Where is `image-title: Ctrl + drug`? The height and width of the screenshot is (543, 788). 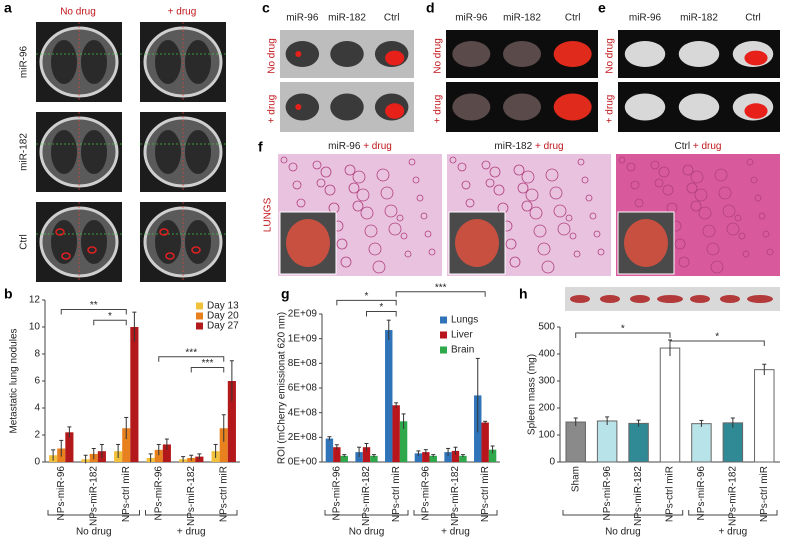
image-title: Ctrl + drug is located at coordinates (698, 146).